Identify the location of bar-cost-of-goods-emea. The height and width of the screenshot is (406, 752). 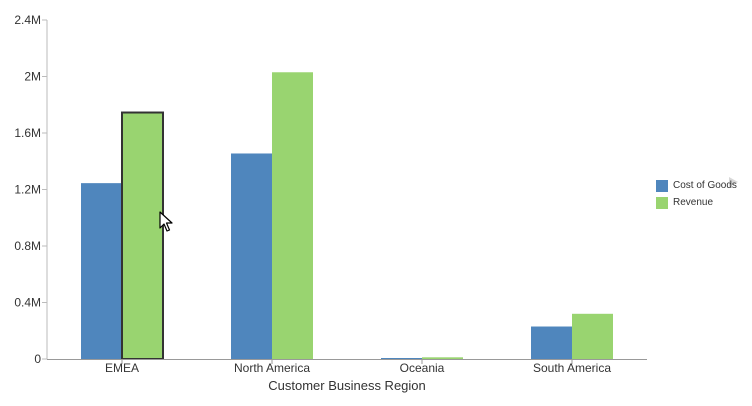
(101, 271).